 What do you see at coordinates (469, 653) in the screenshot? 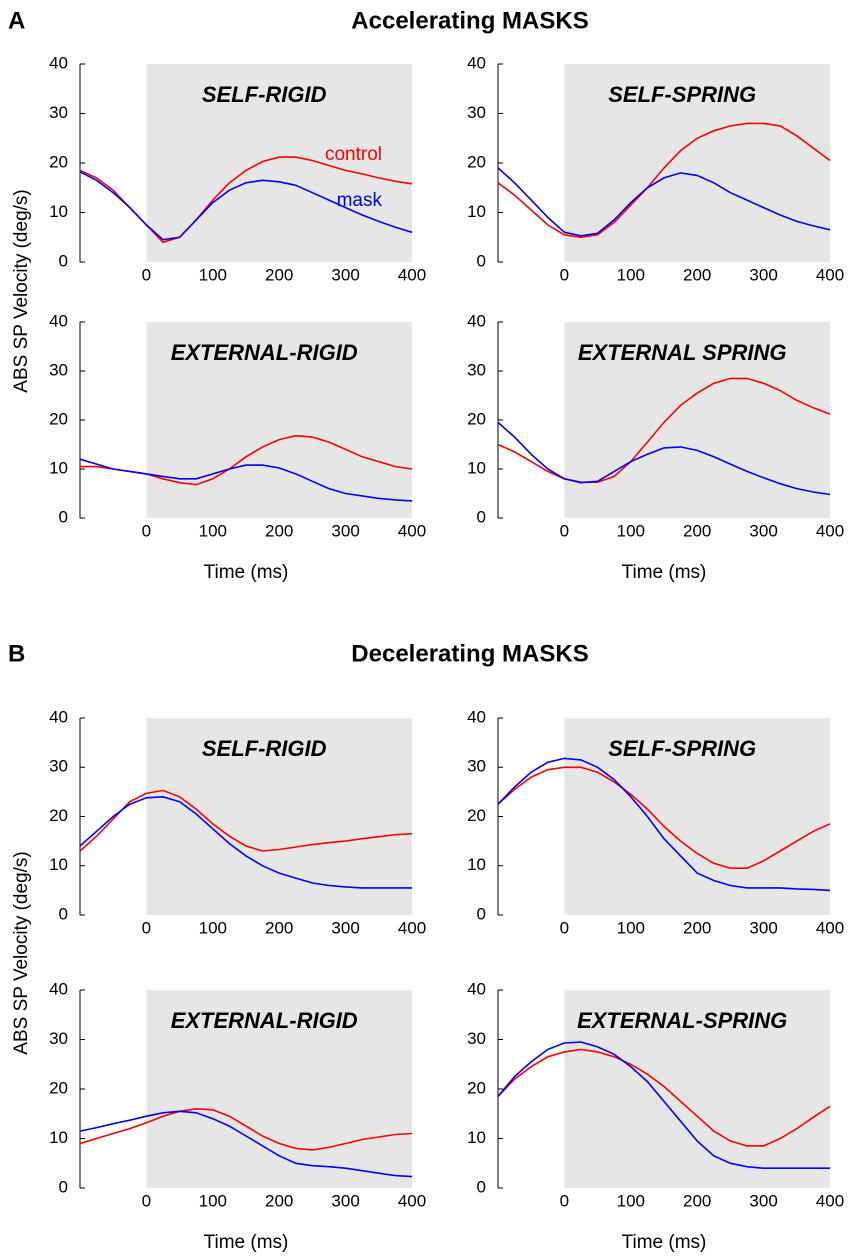
I see `panel-title: Decelerating MASKS` at bounding box center [469, 653].